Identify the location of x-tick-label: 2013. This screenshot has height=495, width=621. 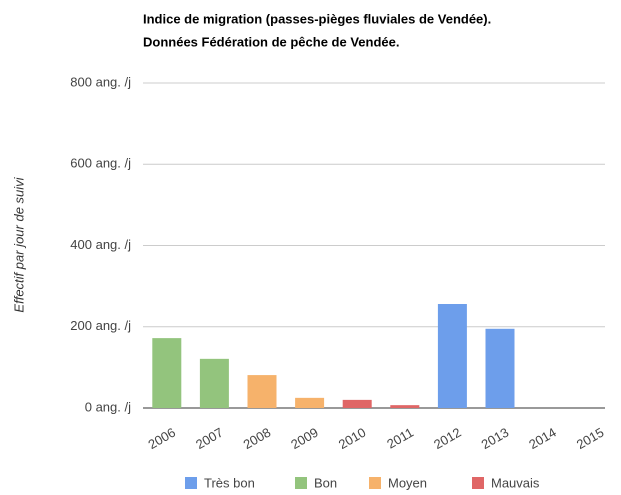
(495, 438).